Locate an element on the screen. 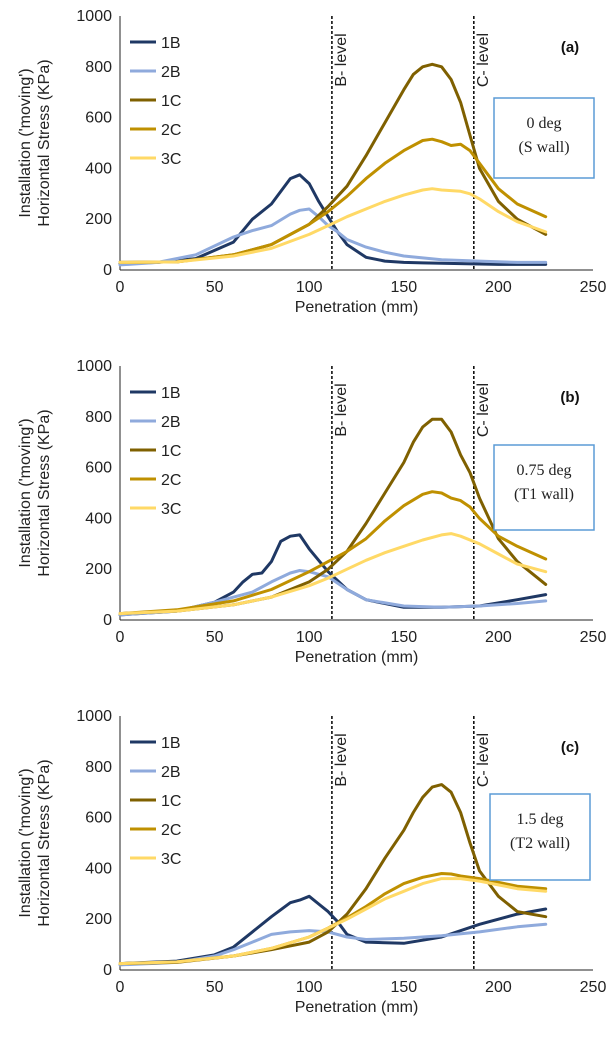  panel-label: (b) is located at coordinates (569, 397).